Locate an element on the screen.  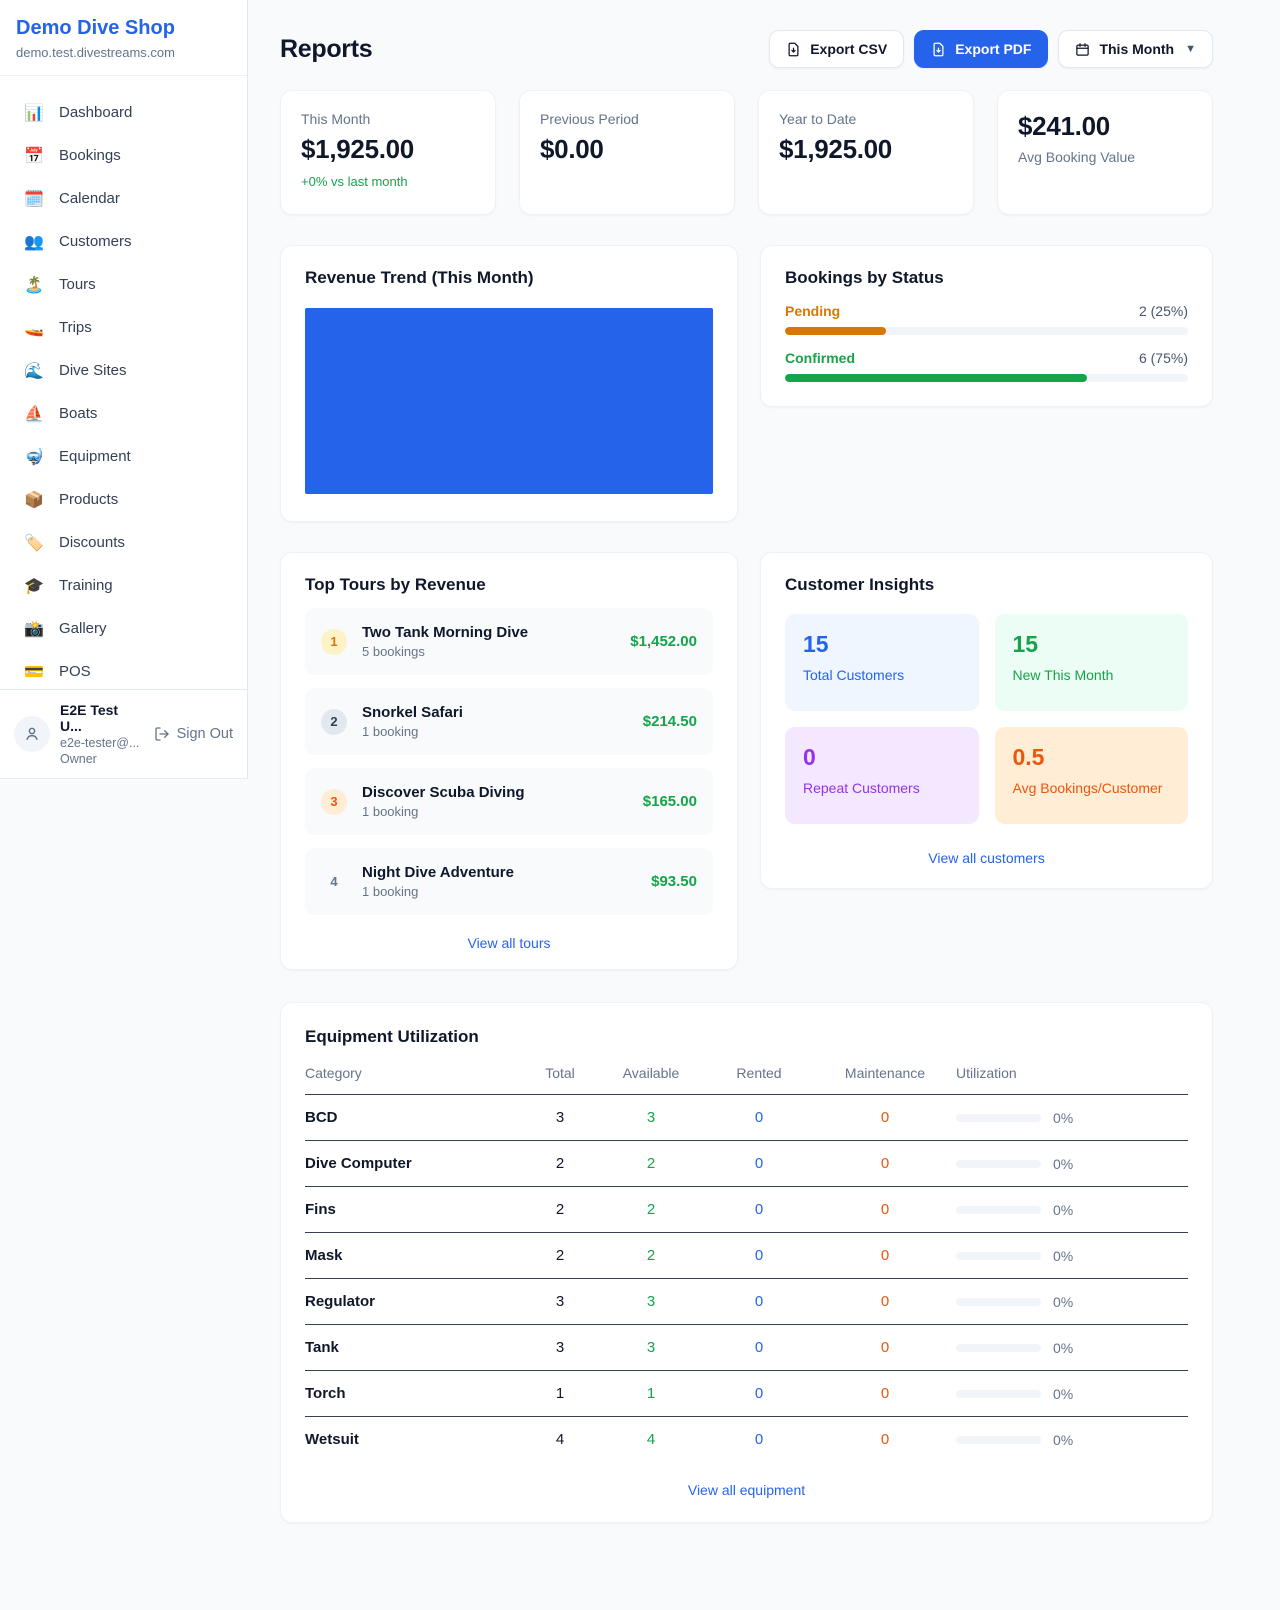
sidebar-item-label: Gallery is located at coordinates (83, 628).